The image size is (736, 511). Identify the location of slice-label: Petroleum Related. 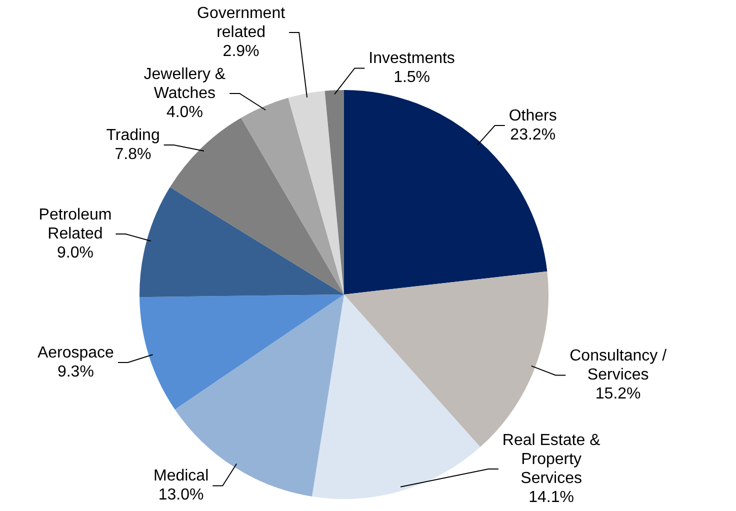
(75, 224).